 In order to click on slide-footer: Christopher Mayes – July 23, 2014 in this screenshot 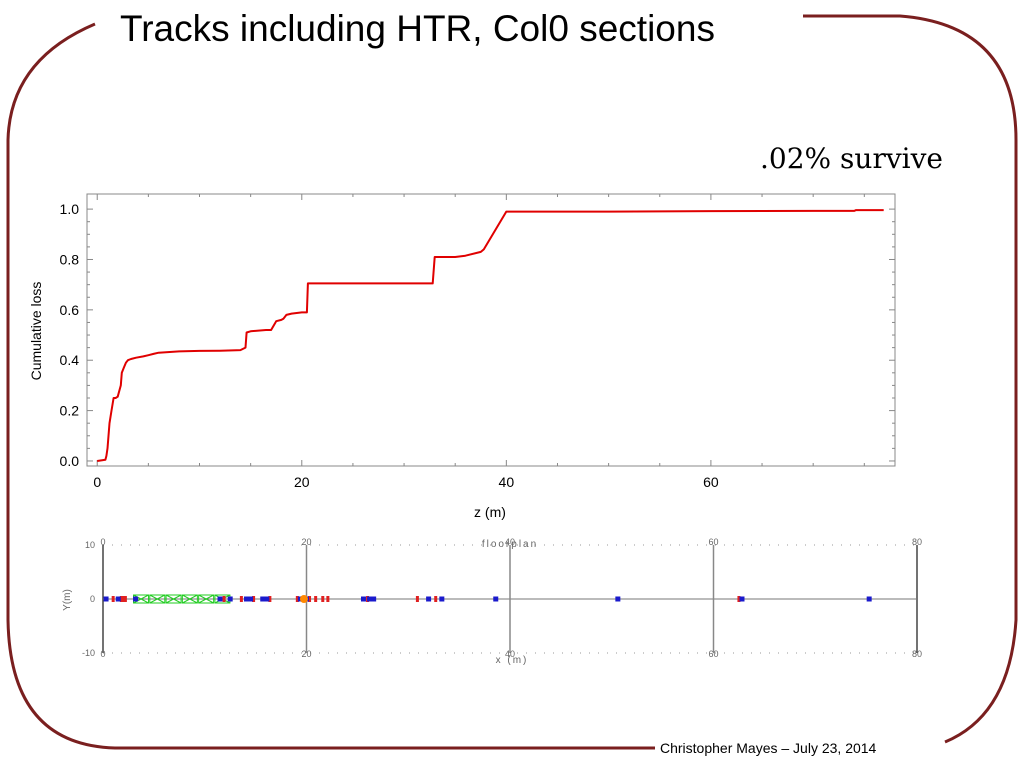, I will do `click(768, 748)`.